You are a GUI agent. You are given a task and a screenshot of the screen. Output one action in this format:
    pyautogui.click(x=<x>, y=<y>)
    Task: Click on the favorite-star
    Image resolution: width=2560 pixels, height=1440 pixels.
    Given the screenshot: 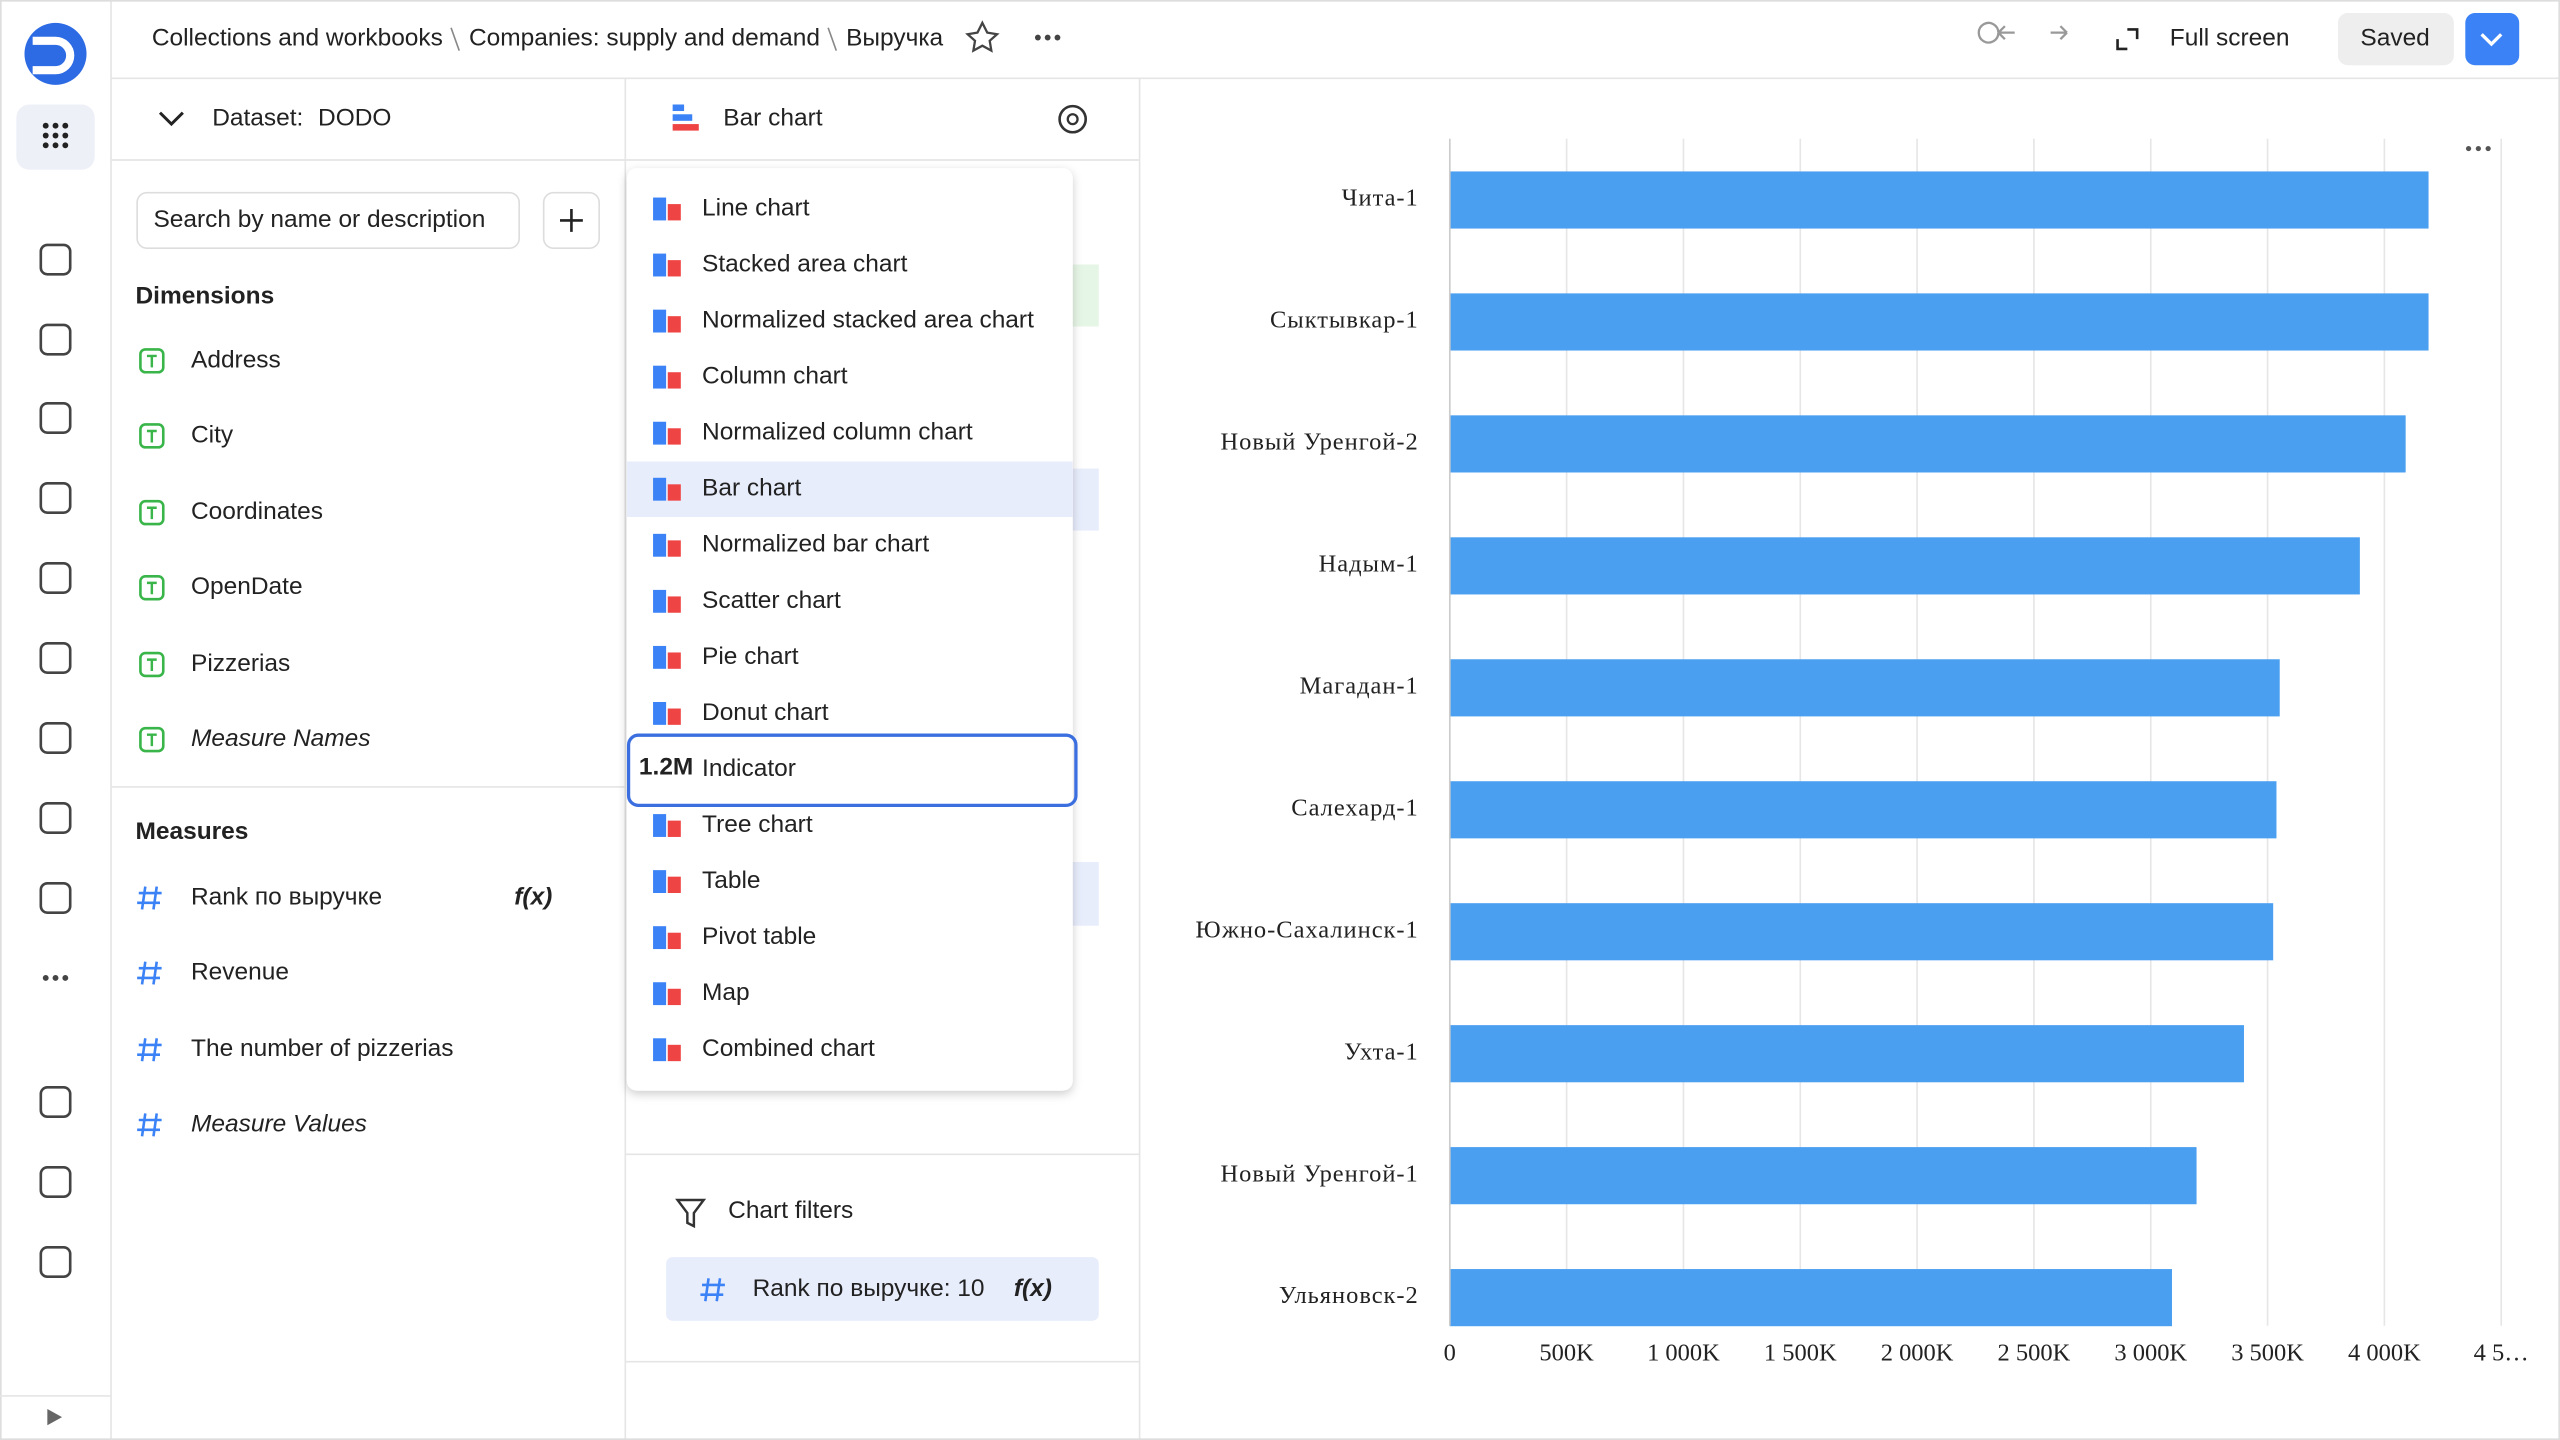 What is the action you would take?
    pyautogui.click(x=982, y=36)
    